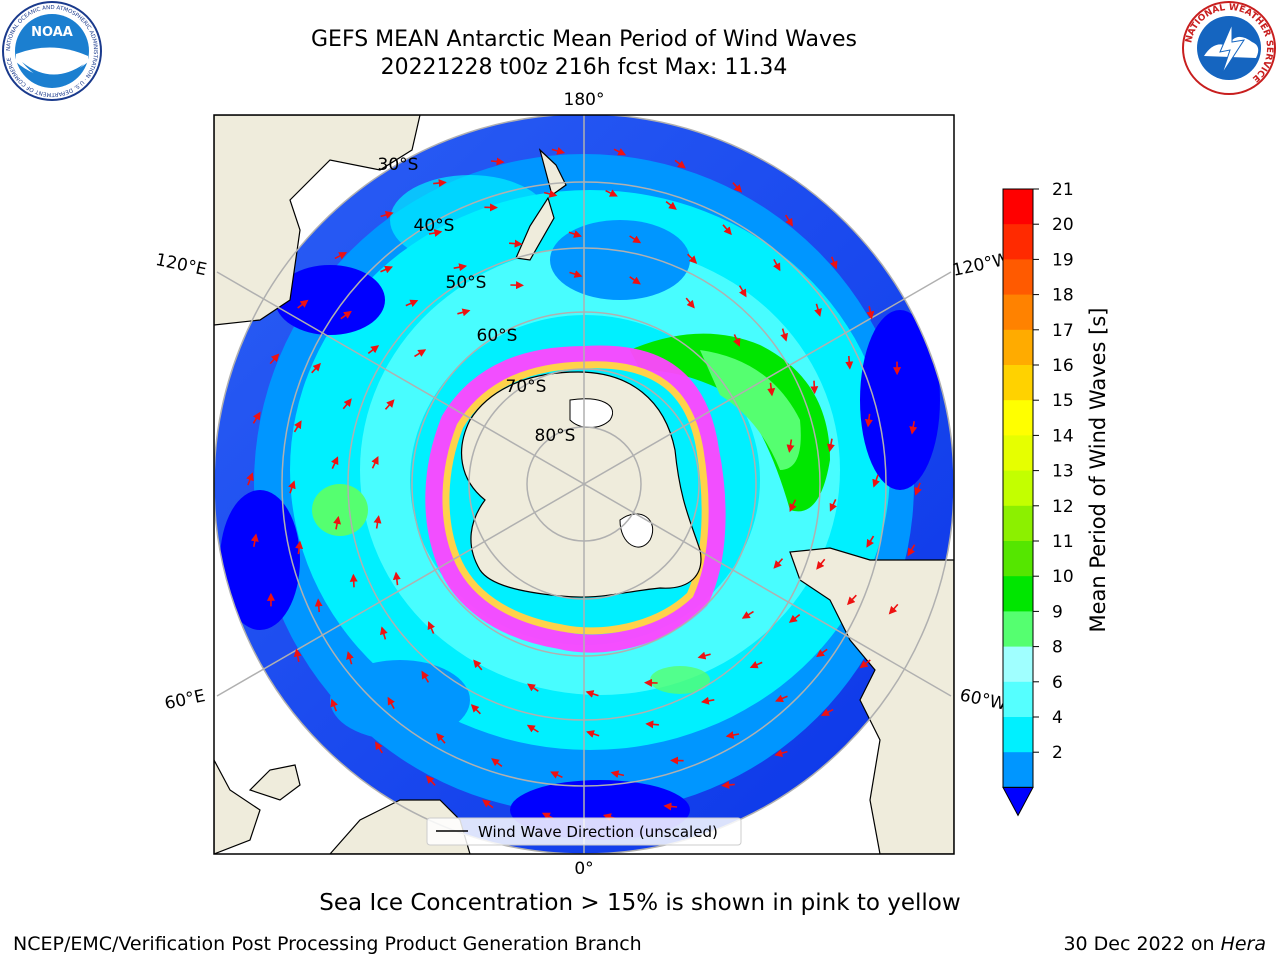  Describe the element at coordinates (1038, 498) in the screenshot. I see `colorbar: 21 20 19 18 17 16 15 14 13 12 11 10 9 8 6 4 2` at that location.